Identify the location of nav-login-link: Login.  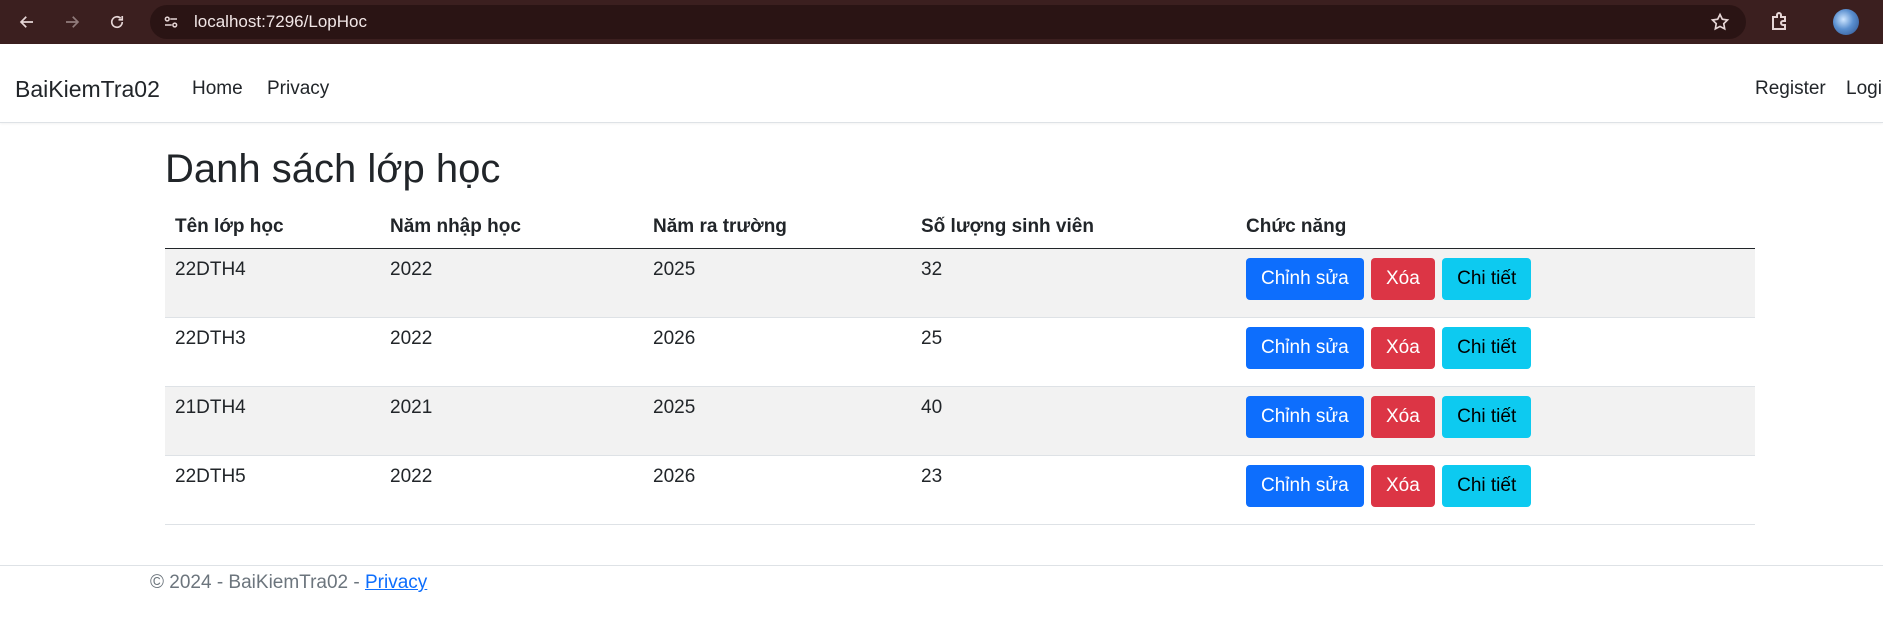
(1864, 88).